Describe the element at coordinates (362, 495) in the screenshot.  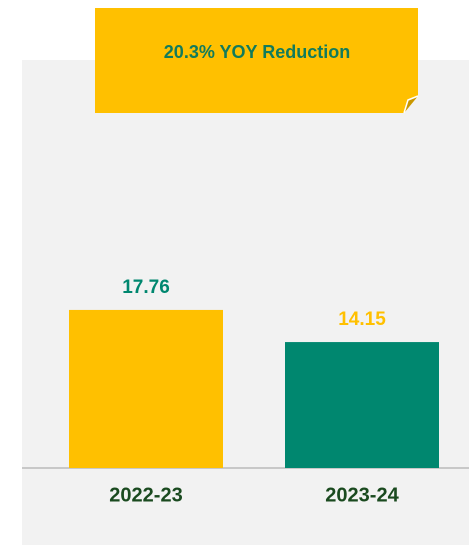
I see `x-tick-label: 2023-24` at that location.